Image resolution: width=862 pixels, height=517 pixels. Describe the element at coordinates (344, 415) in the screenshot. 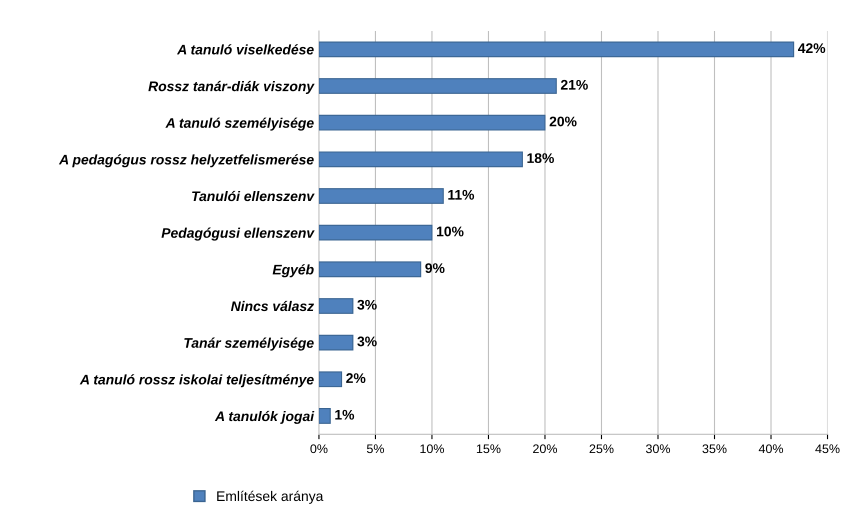

I see `data-label: 1%` at that location.